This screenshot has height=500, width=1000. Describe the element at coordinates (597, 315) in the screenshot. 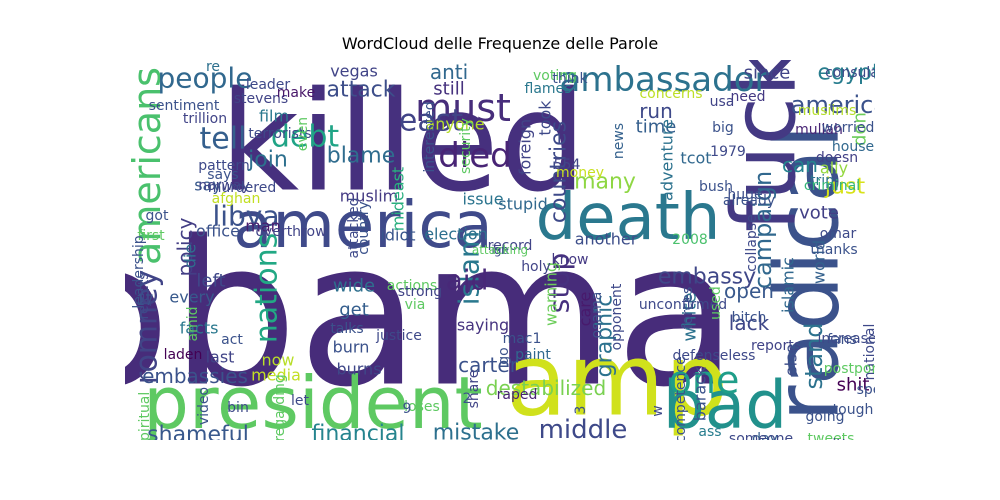

I see `word-osama: osama` at that location.